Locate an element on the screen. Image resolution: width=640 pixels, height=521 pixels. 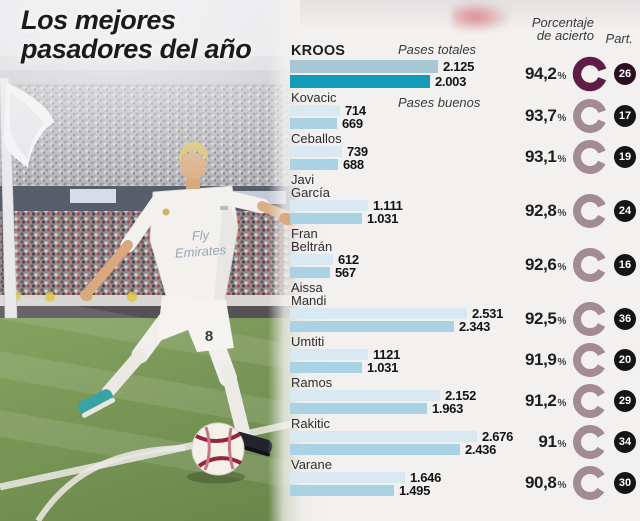
total-passes-bar-line: 714 is located at coordinates (463, 110).